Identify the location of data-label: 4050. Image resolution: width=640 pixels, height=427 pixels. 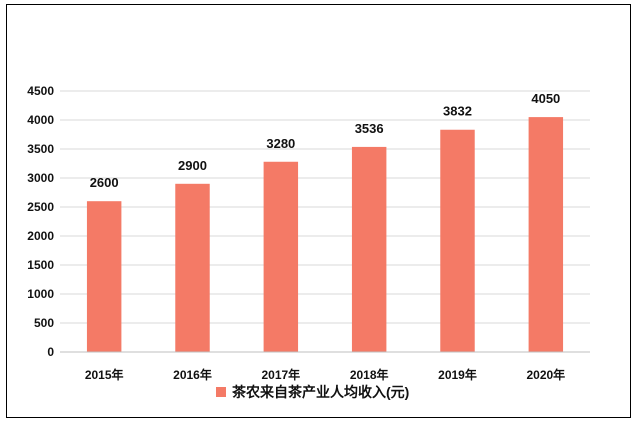
(545, 98).